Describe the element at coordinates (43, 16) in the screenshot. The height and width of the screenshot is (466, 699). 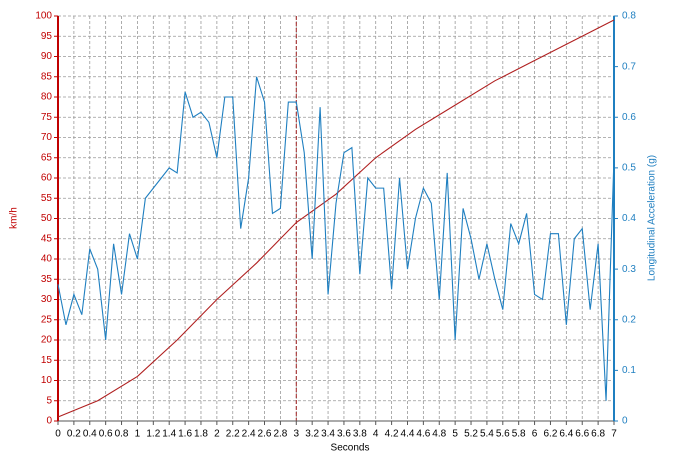
I see `y-tick-label: 100` at that location.